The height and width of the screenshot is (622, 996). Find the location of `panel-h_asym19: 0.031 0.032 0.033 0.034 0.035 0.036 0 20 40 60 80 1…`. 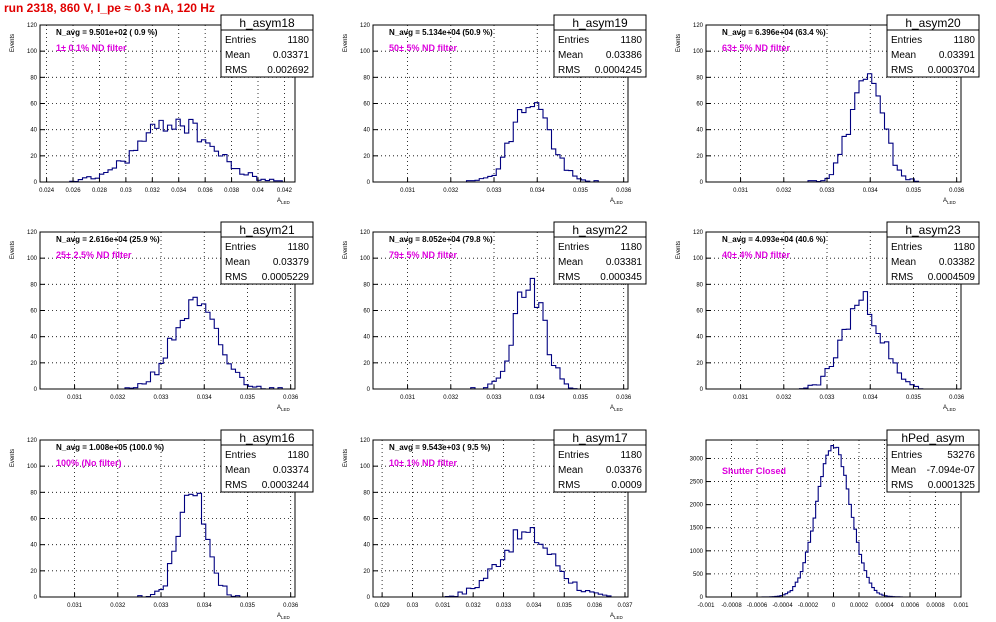

panel-h_asym19: 0.031 0.032 0.033 0.034 0.035 0.036 0 20 40 60 80 1… is located at coordinates (495, 109).